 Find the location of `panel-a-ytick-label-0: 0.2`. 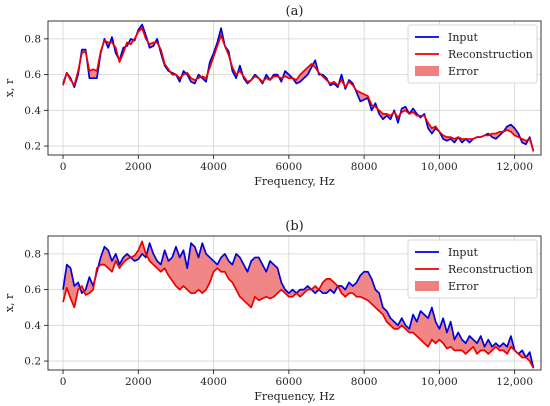

panel-a-ytick-label-0: 0.2 is located at coordinates (32, 147).